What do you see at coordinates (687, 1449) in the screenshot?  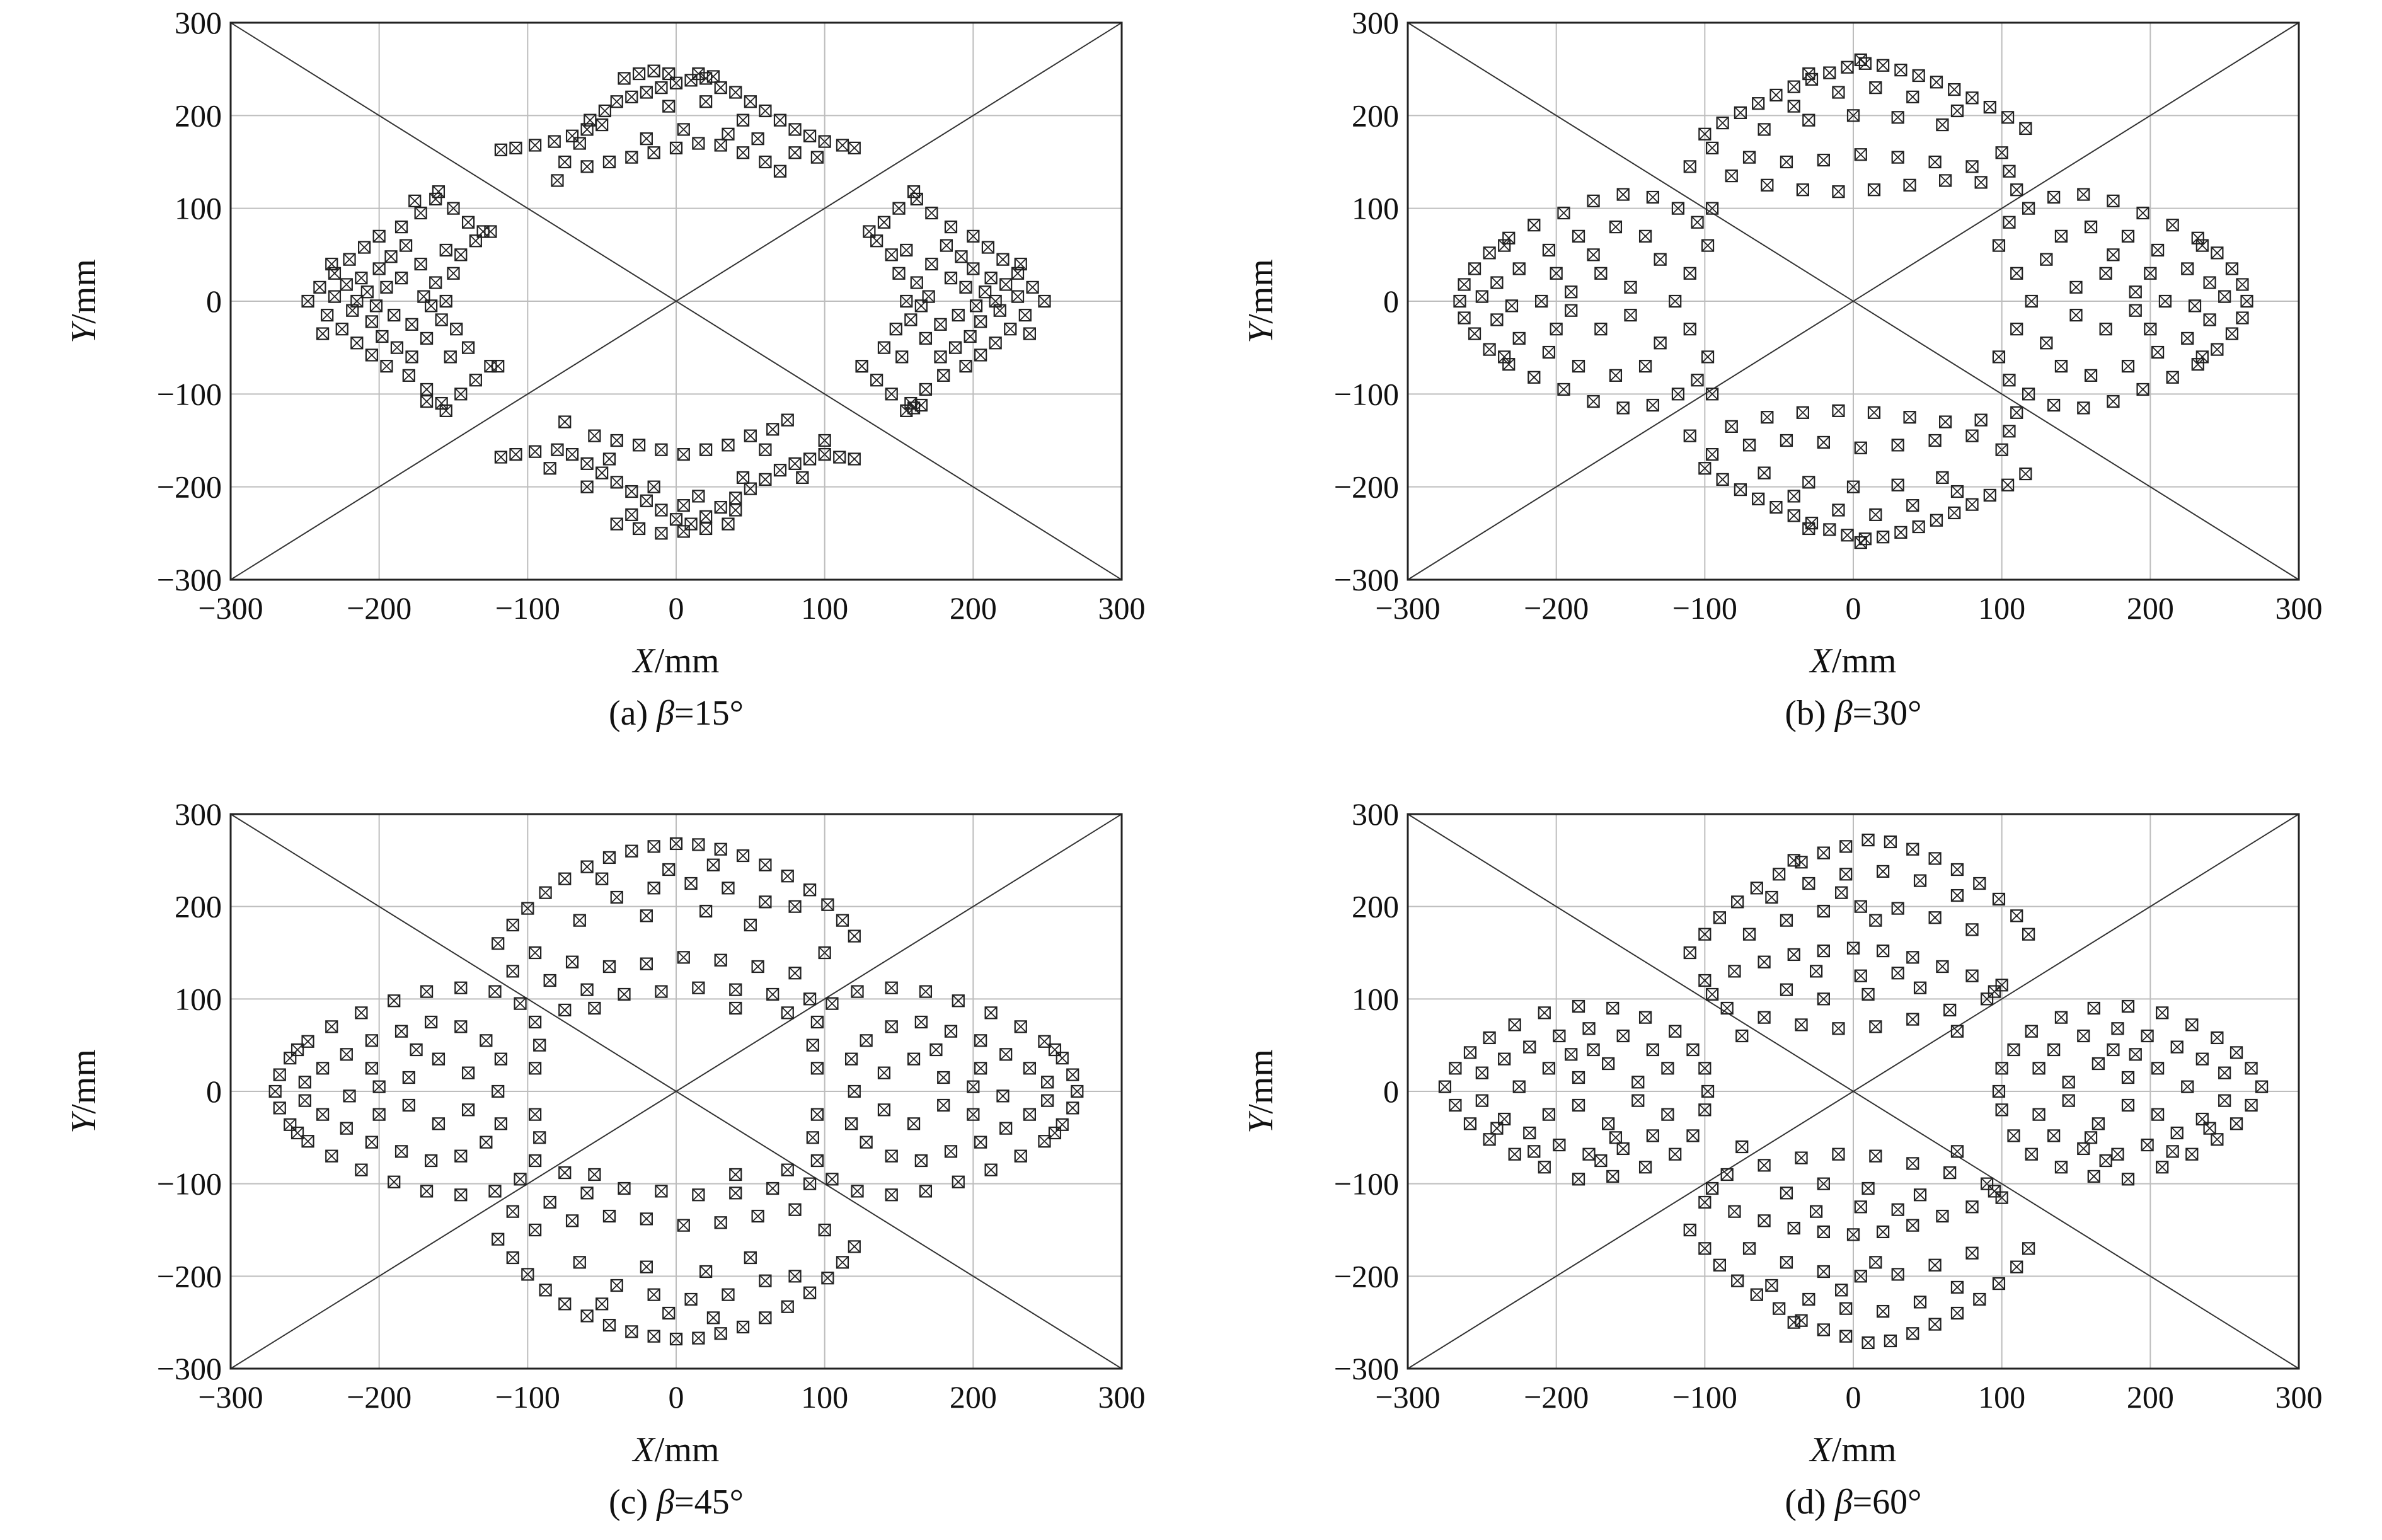 I see `x-axis-unit: /mm` at bounding box center [687, 1449].